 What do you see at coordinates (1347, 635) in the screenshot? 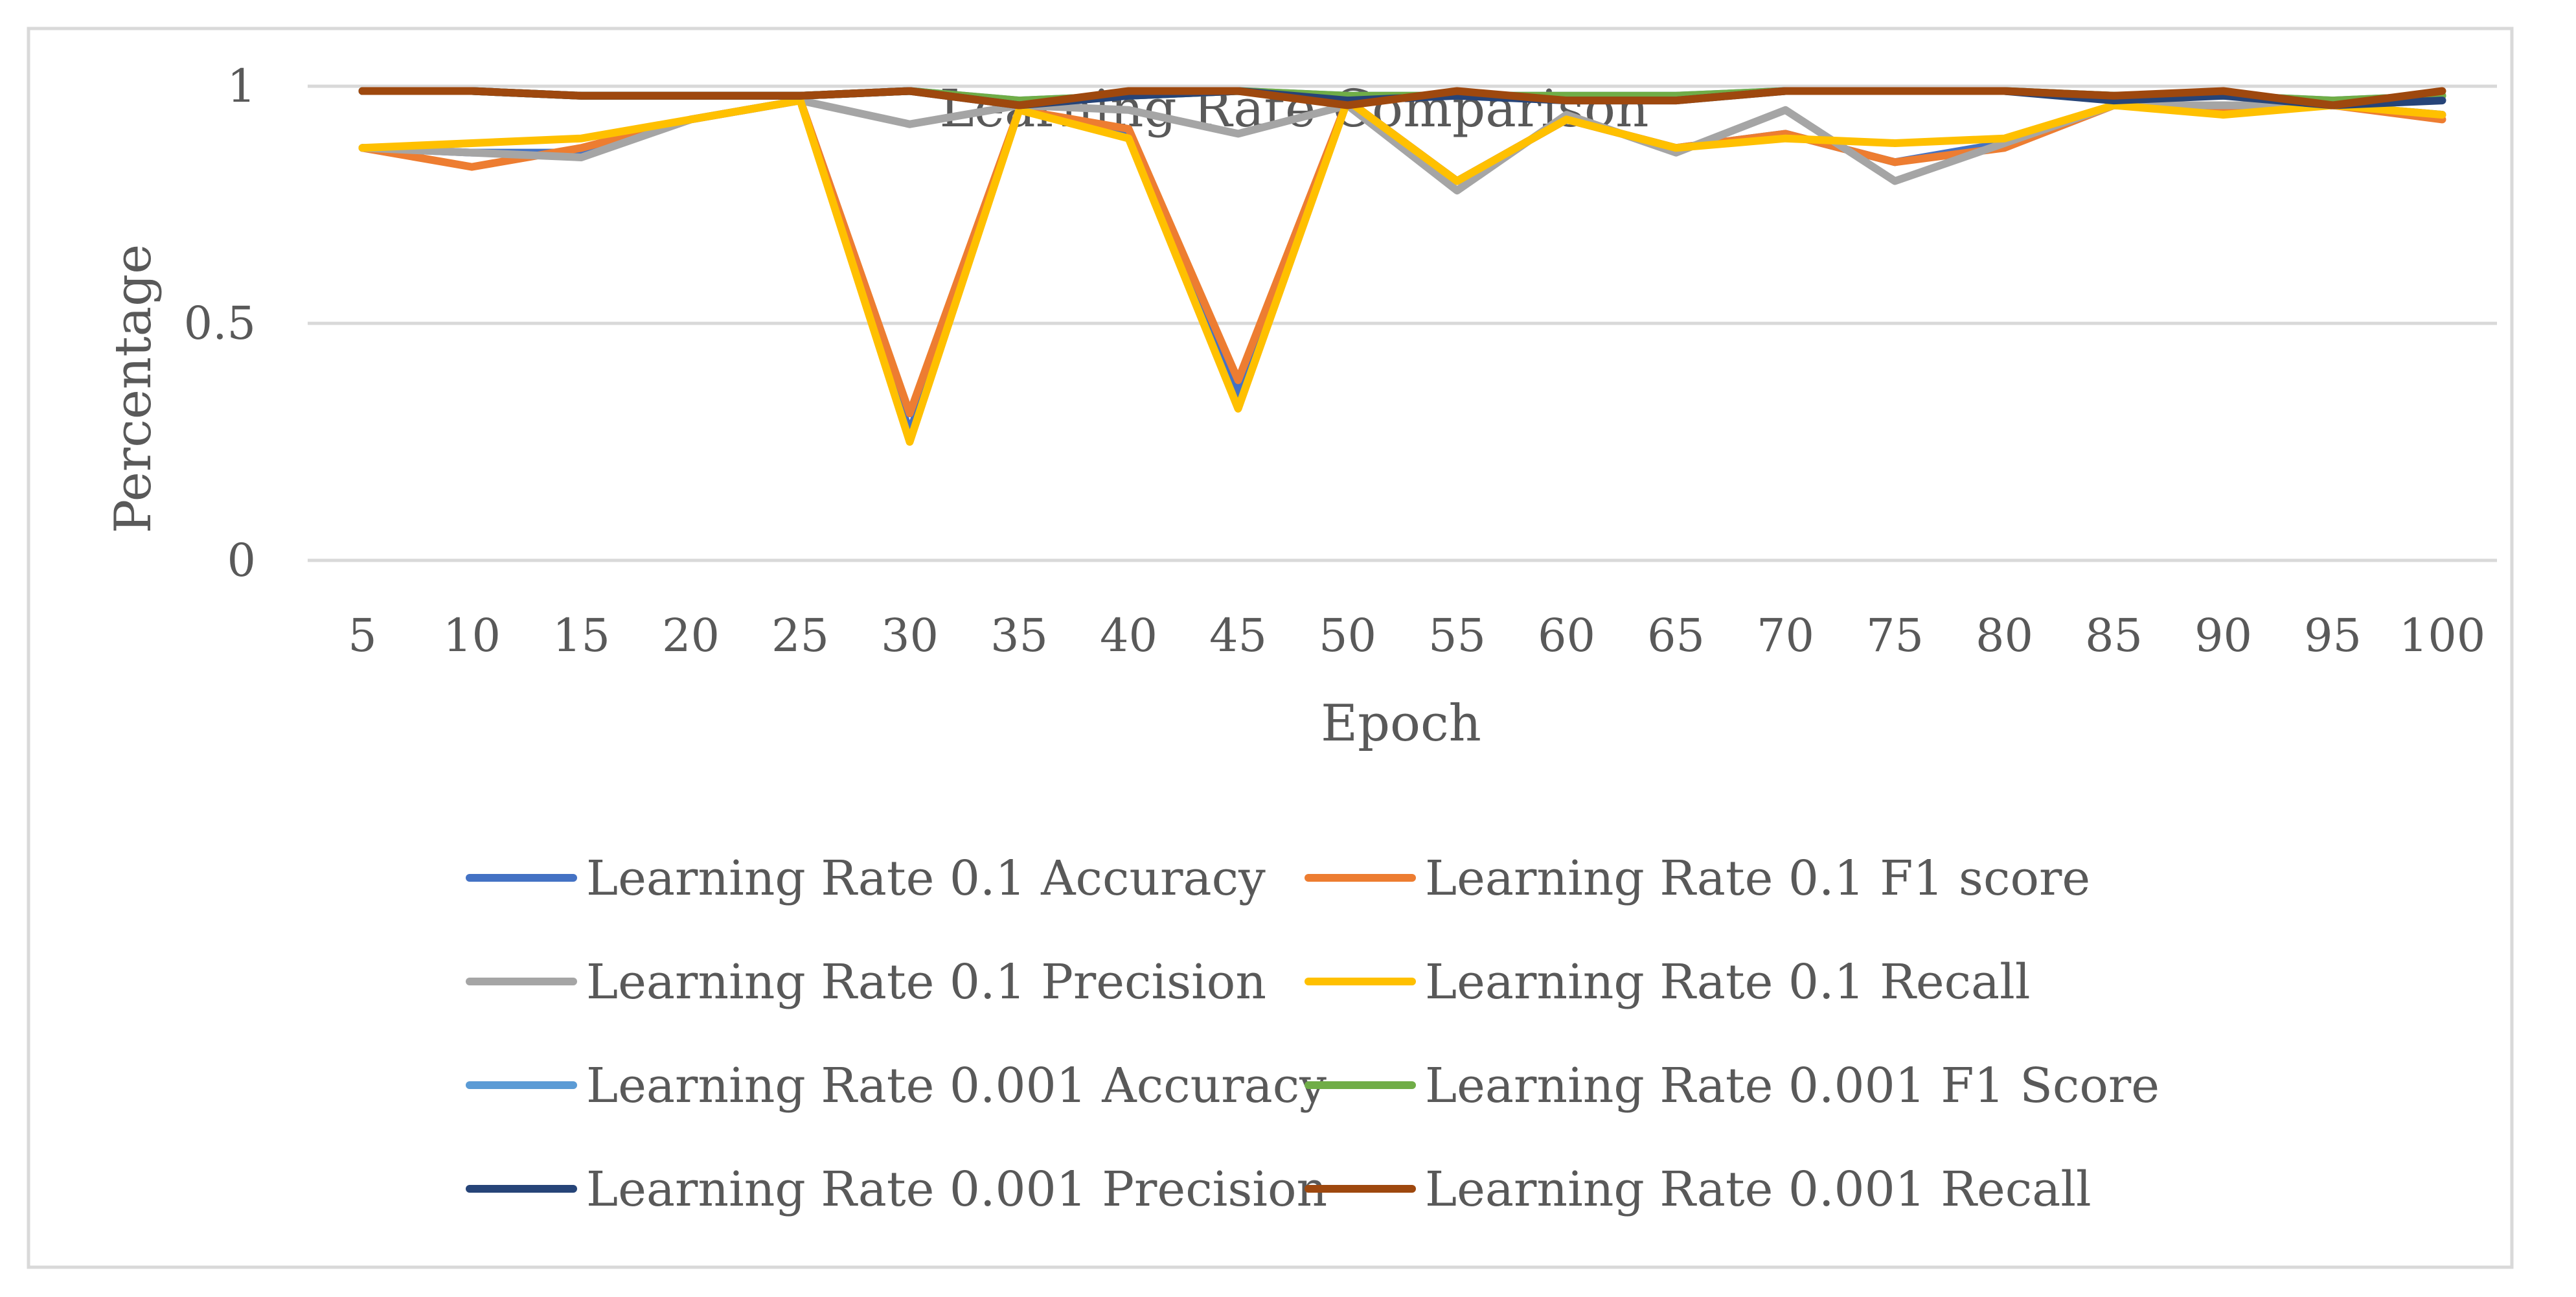
I see `x-tick-label: 50` at bounding box center [1347, 635].